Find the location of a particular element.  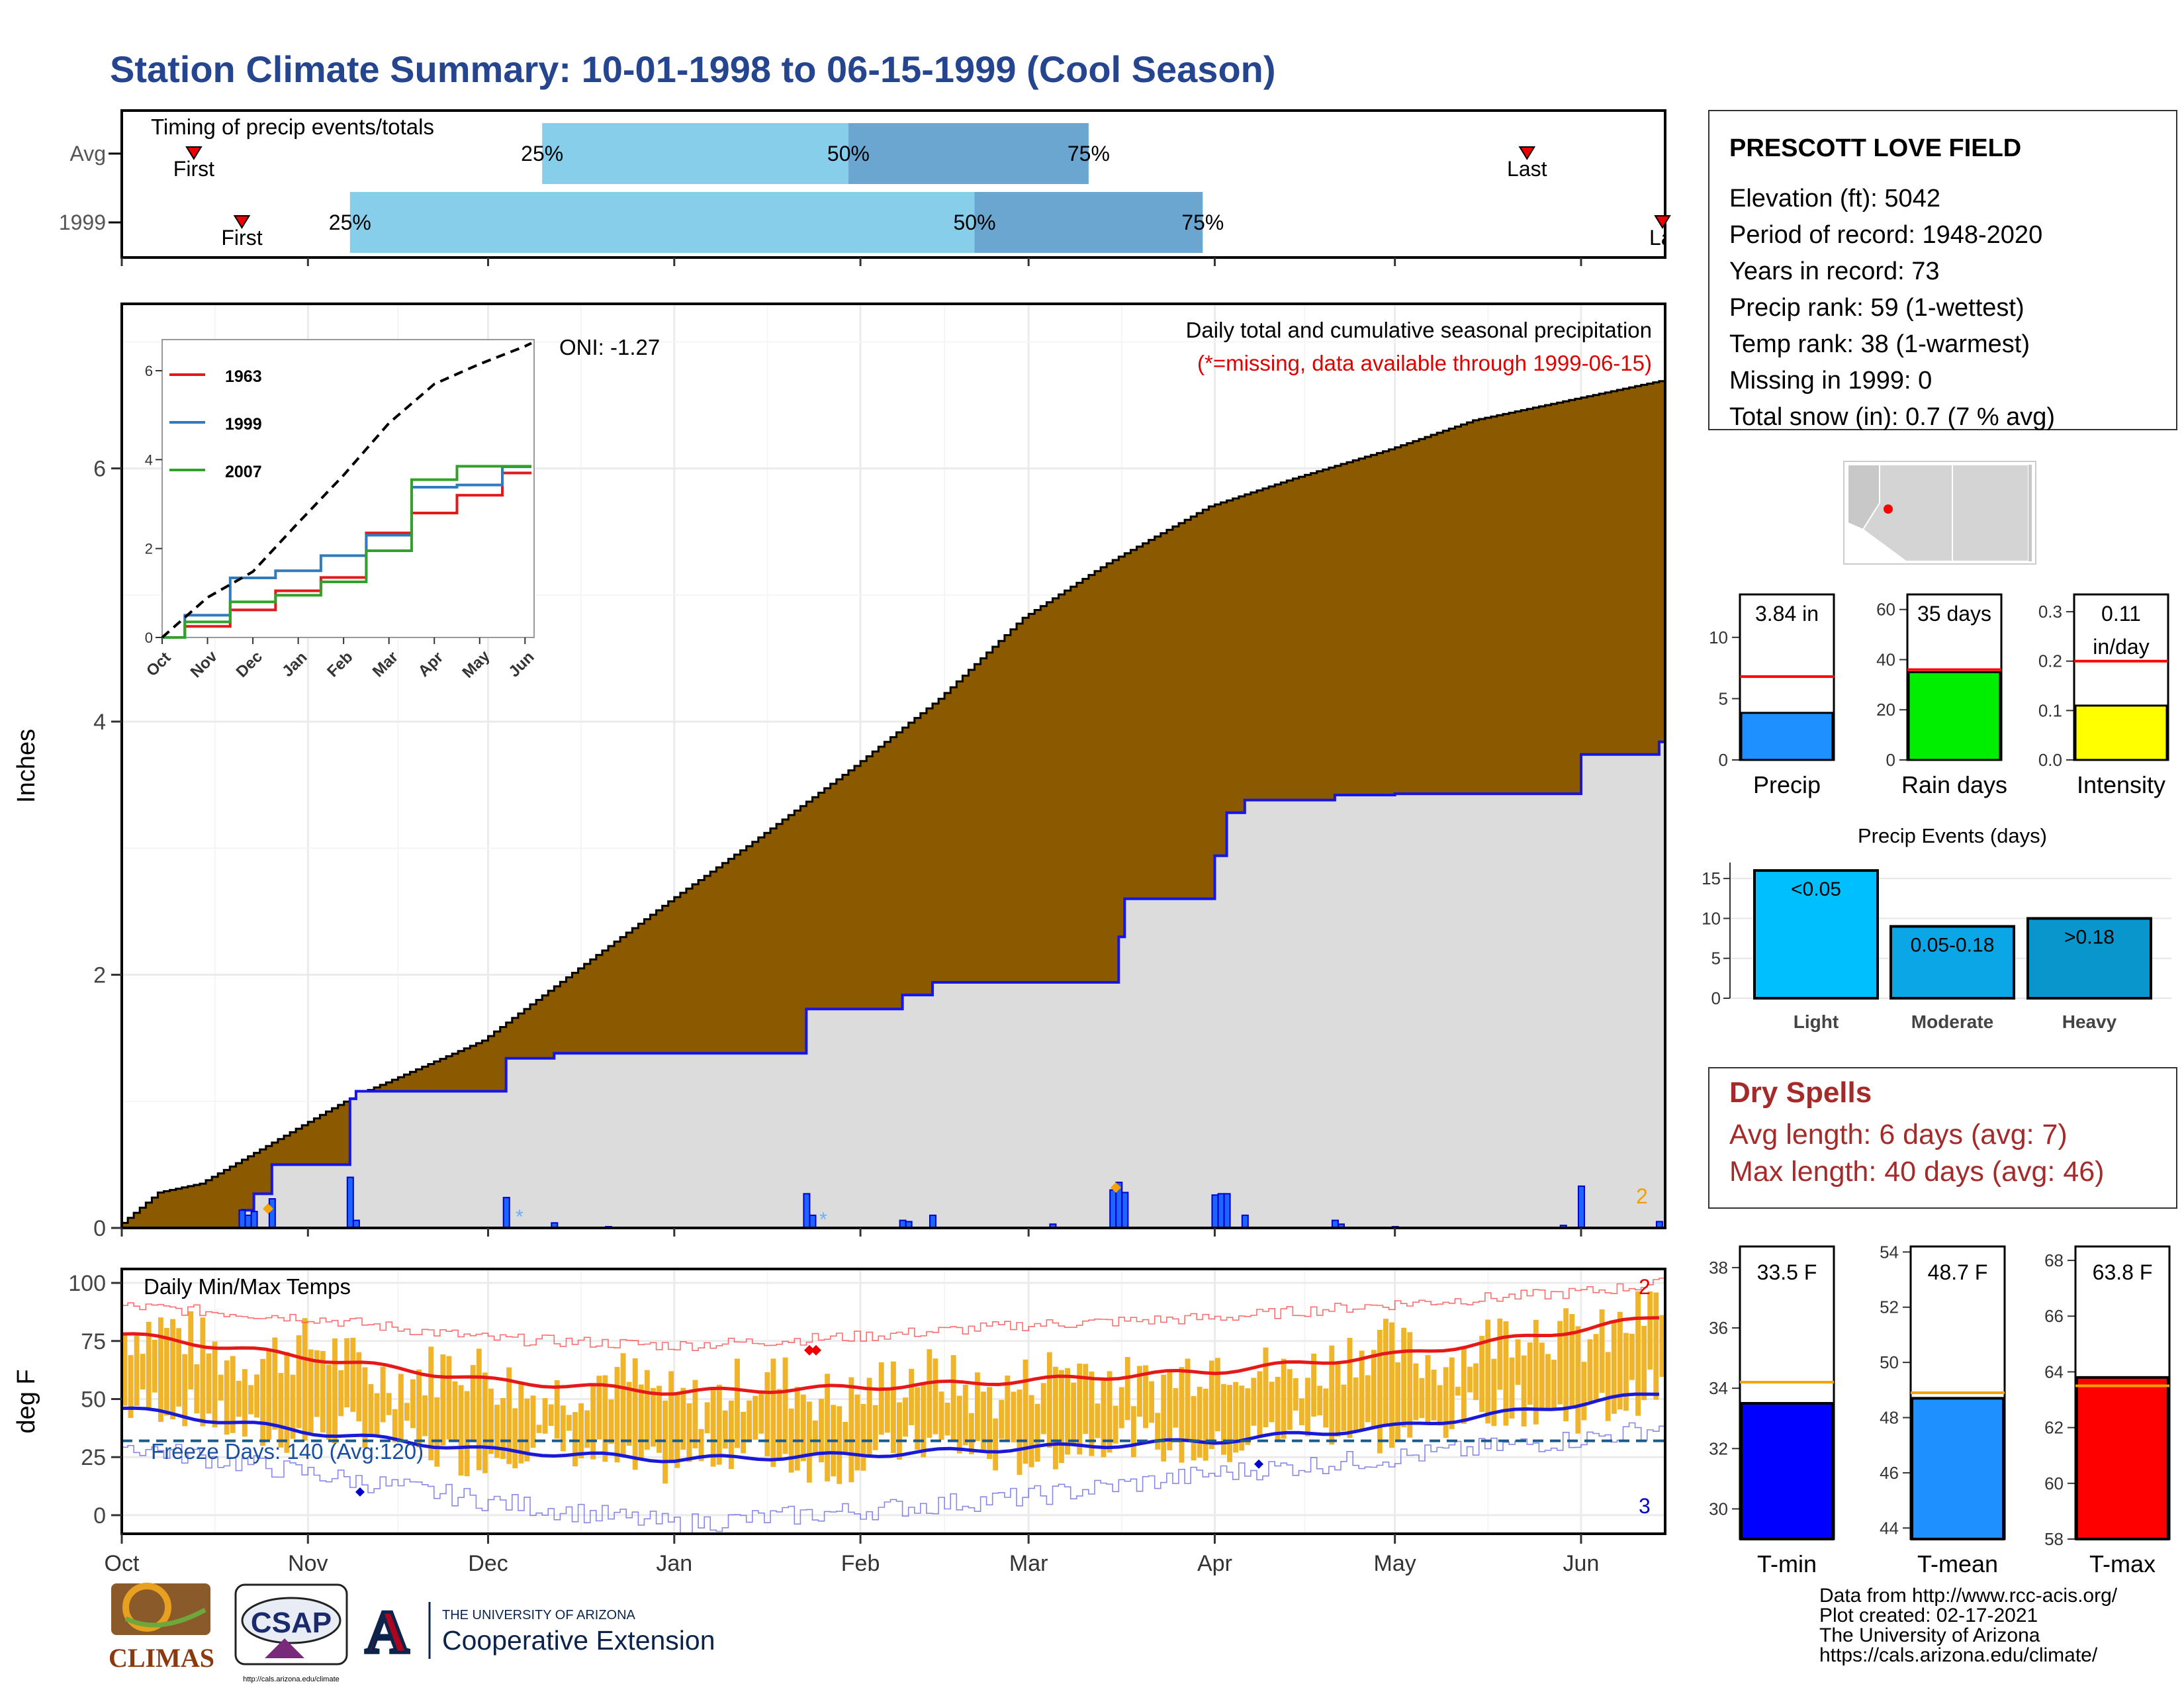

events-category-label: Moderate is located at coordinates (1952, 1021).